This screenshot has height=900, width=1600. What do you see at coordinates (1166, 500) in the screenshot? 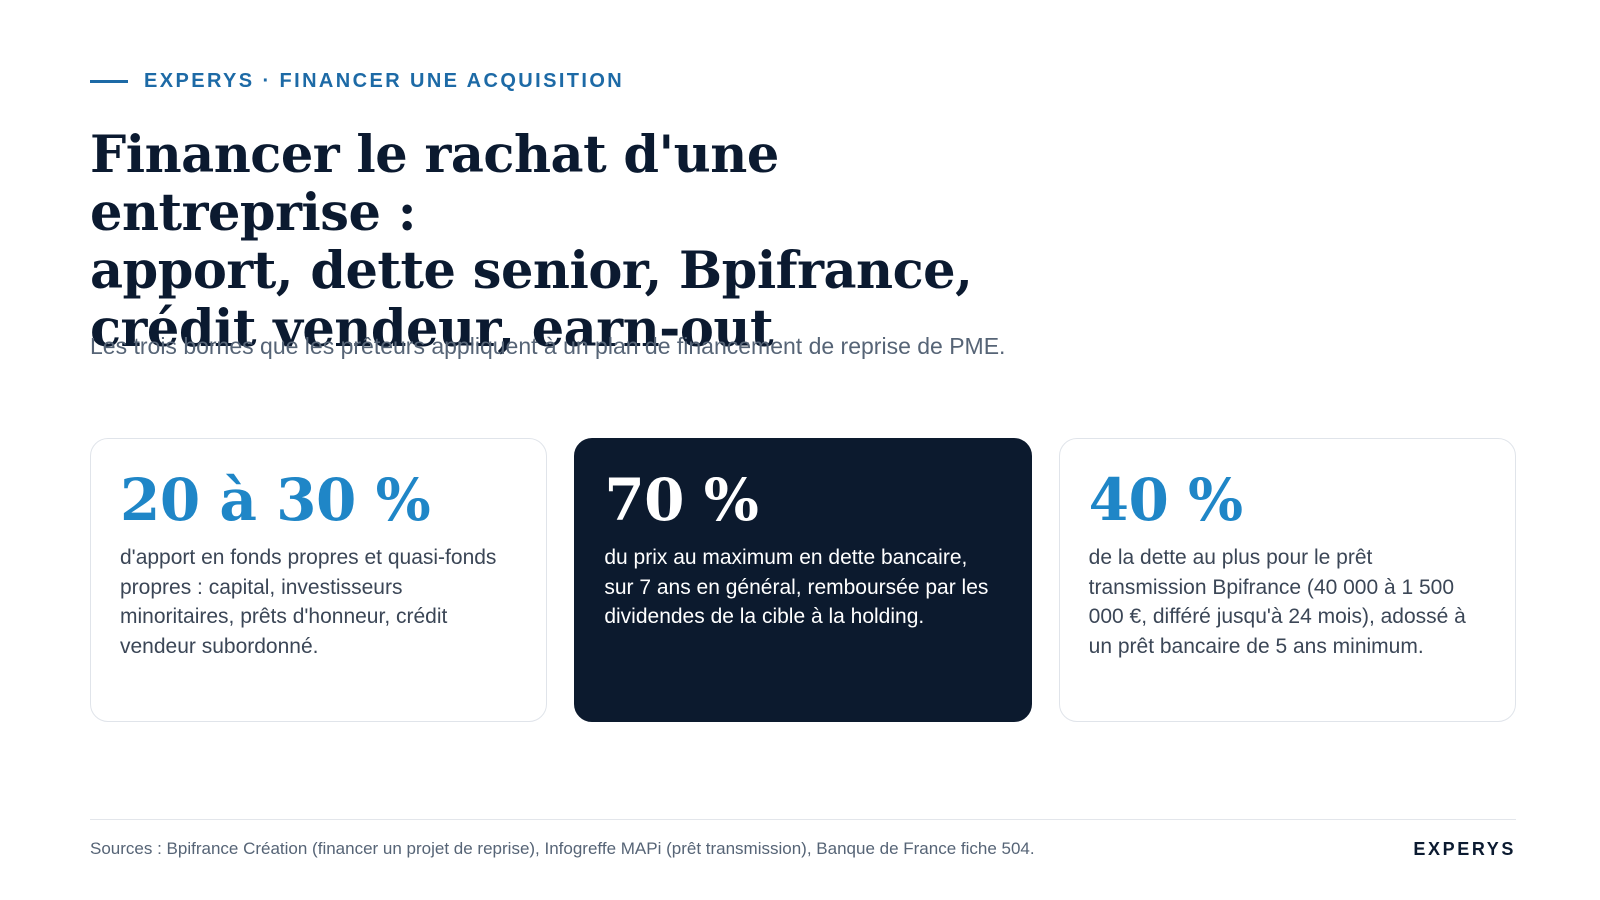
I see `stat-value: 40 %` at bounding box center [1166, 500].